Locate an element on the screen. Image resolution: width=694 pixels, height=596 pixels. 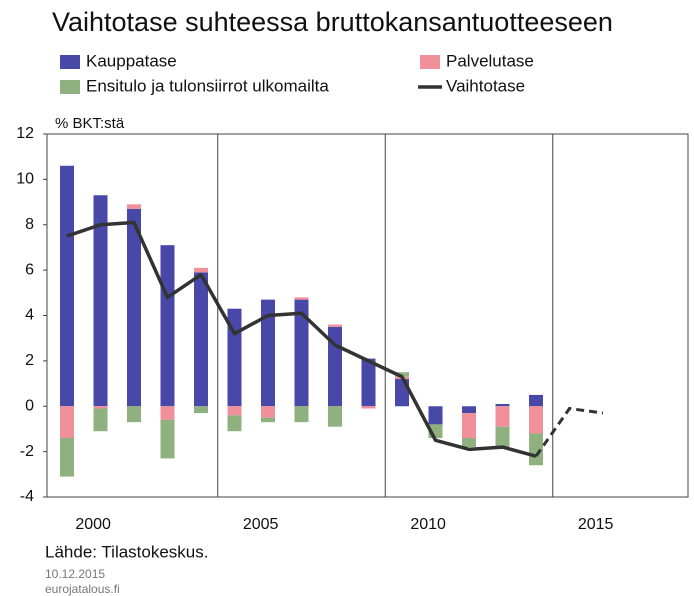
x-tick-label: 2000 is located at coordinates (93, 524).